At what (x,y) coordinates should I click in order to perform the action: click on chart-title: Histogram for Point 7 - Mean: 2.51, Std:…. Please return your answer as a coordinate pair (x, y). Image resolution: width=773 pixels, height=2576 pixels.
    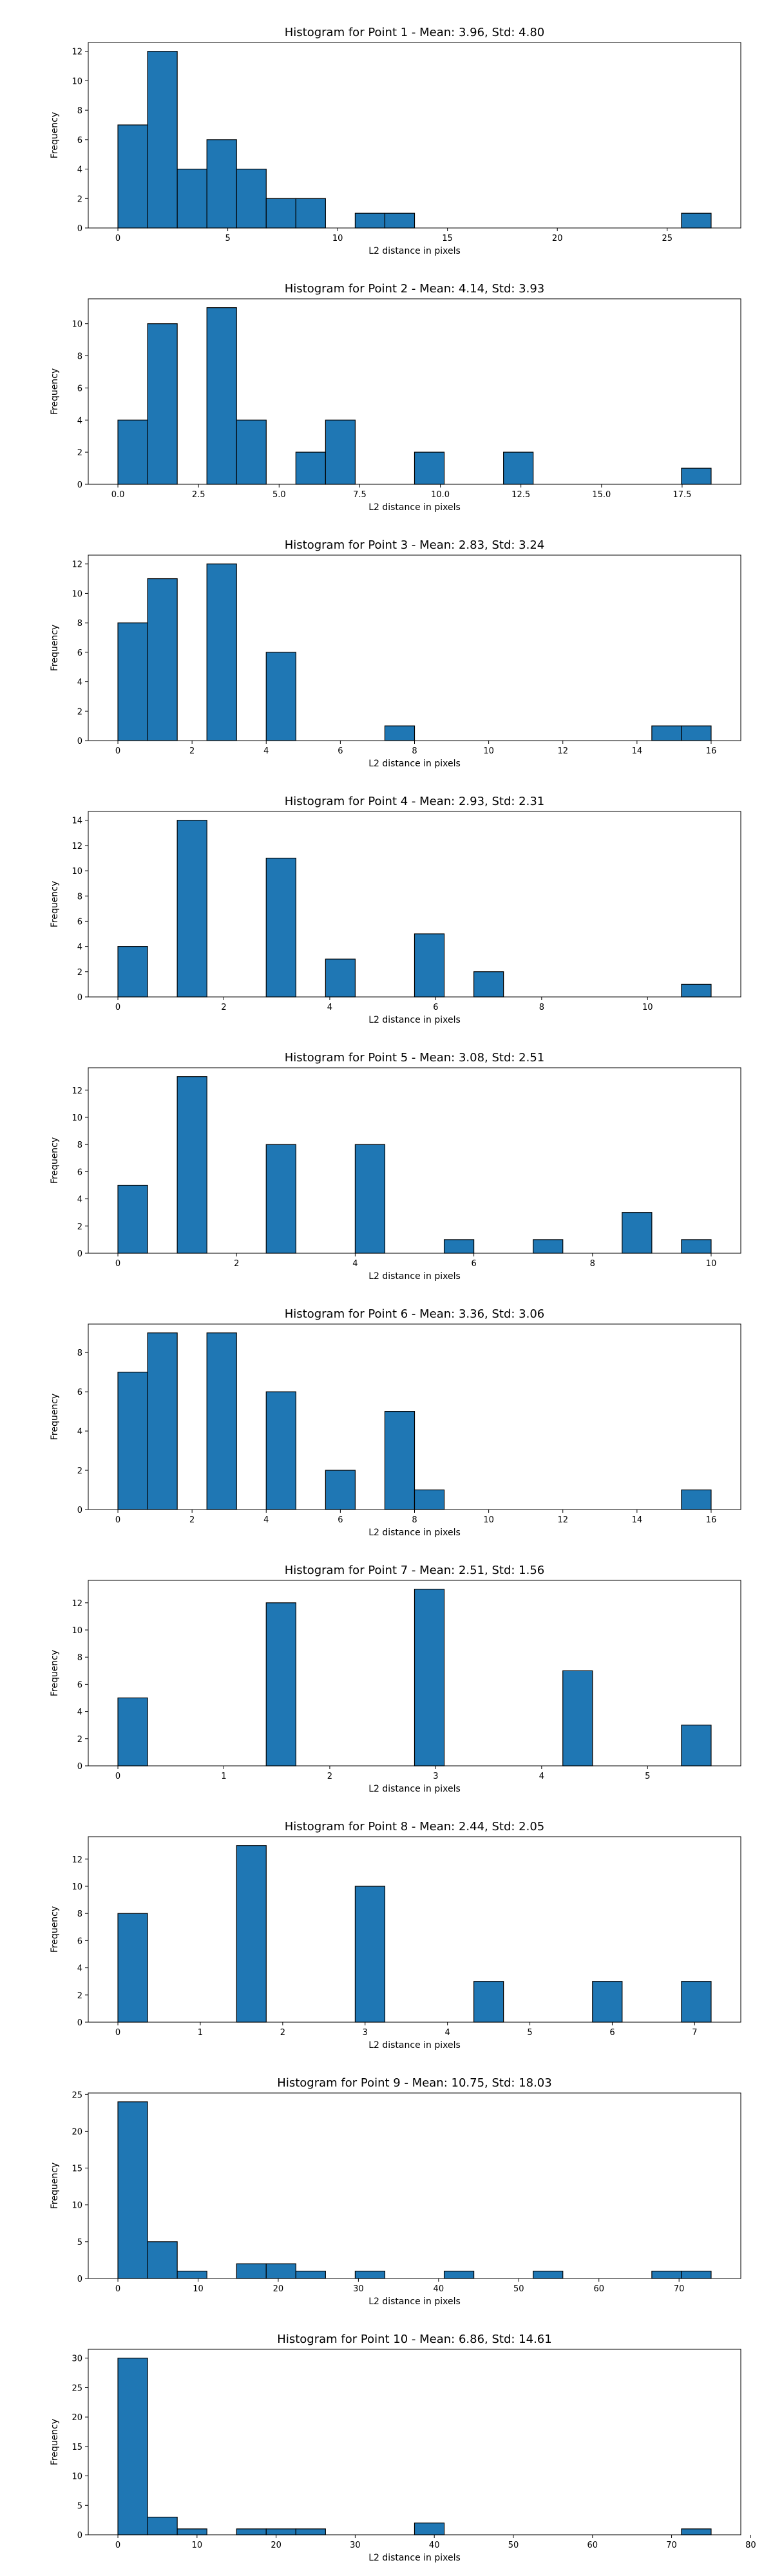
    Looking at the image, I should click on (415, 1570).